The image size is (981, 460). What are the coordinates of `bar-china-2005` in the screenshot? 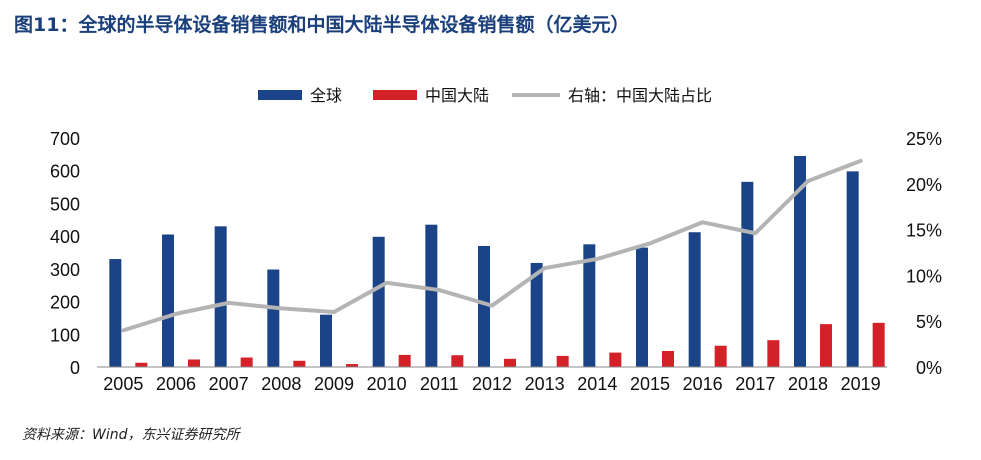 It's located at (141, 364).